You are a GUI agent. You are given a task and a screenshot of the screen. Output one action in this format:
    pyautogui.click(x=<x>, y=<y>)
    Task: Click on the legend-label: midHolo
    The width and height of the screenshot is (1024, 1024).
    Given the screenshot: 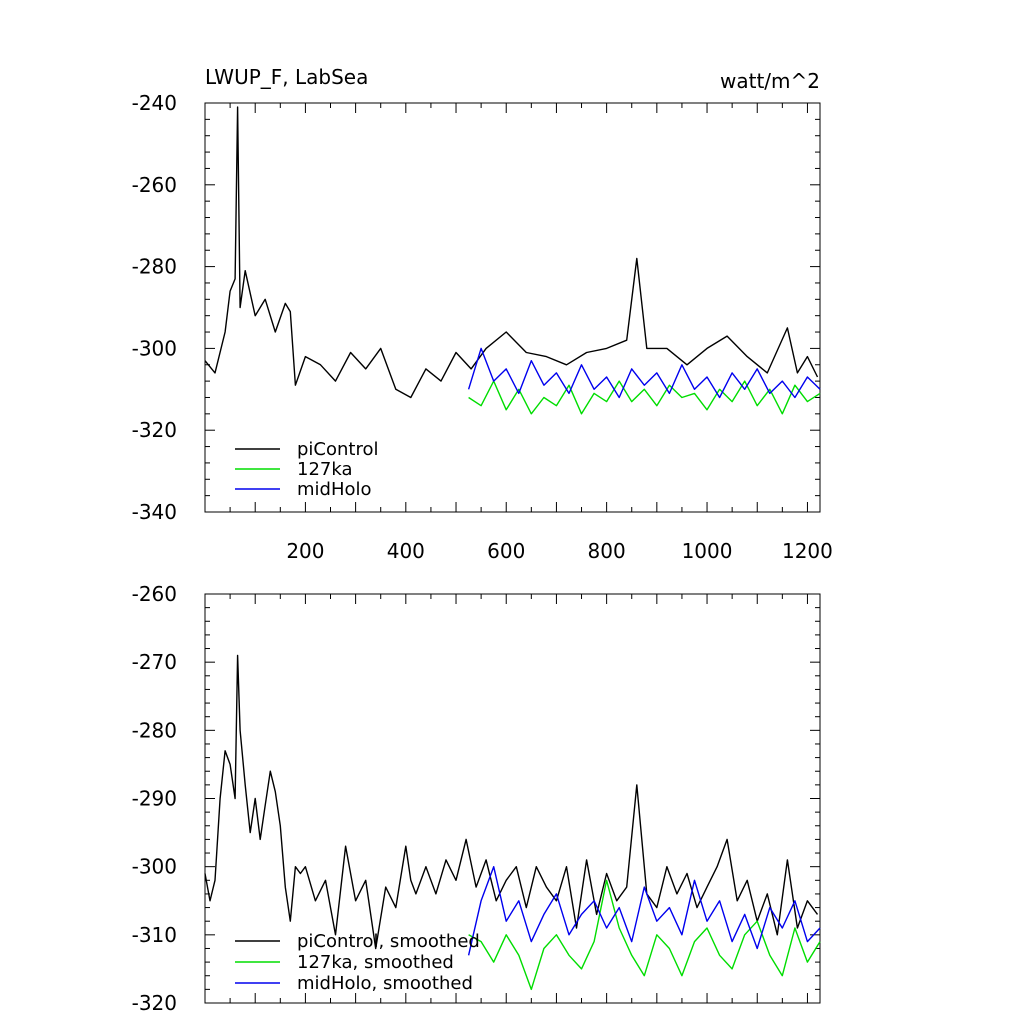 What is the action you would take?
    pyautogui.click(x=334, y=489)
    